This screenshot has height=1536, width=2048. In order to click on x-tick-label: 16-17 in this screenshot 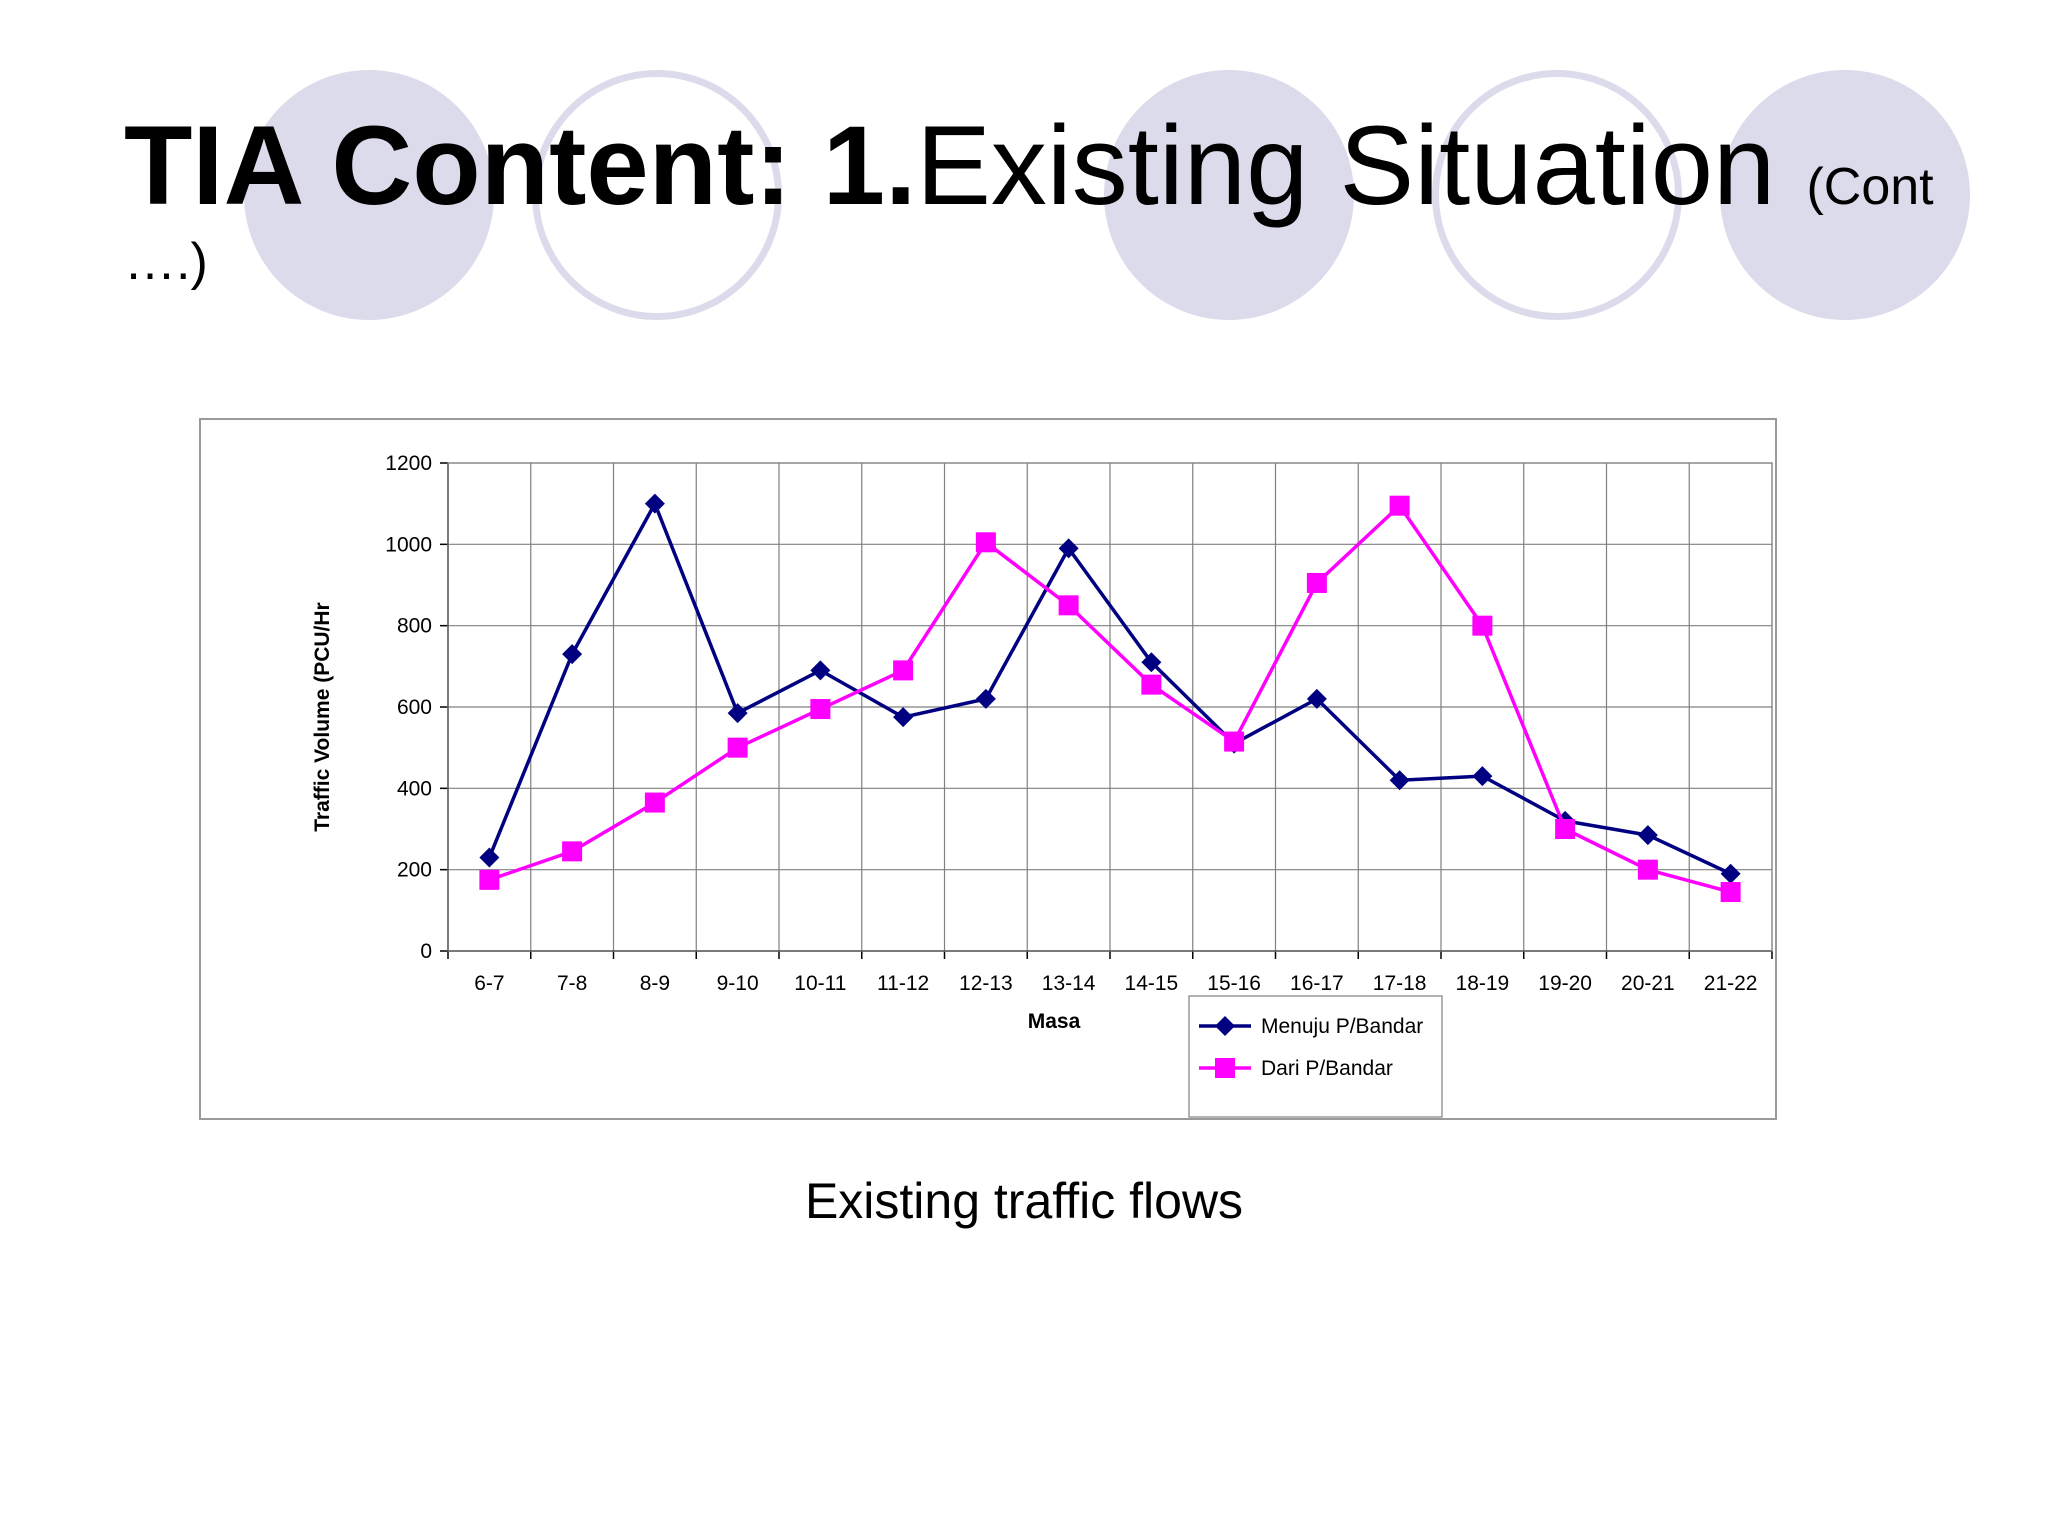, I will do `click(1317, 983)`.